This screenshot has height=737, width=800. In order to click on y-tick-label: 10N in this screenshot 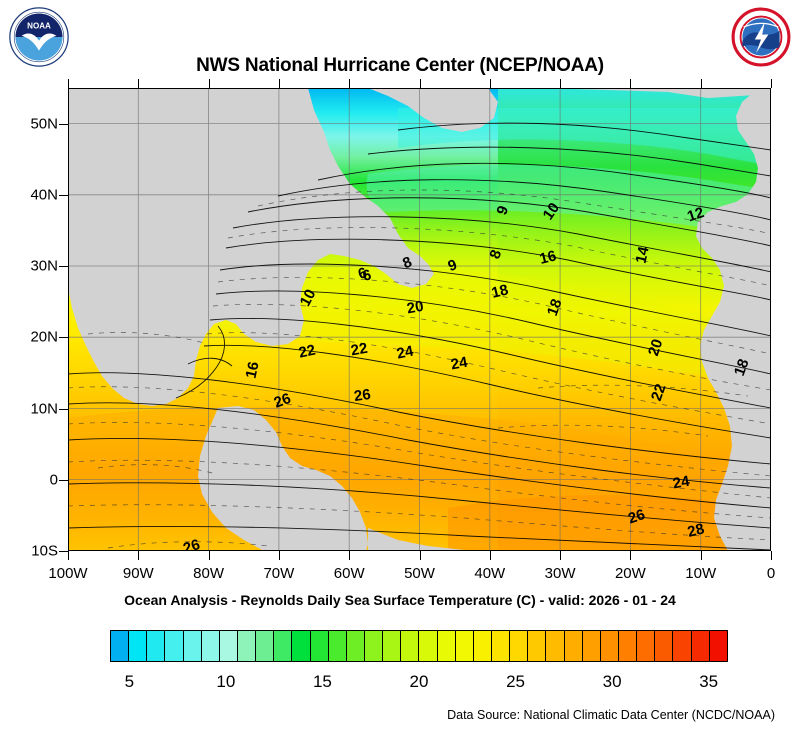, I will do `click(44, 409)`.